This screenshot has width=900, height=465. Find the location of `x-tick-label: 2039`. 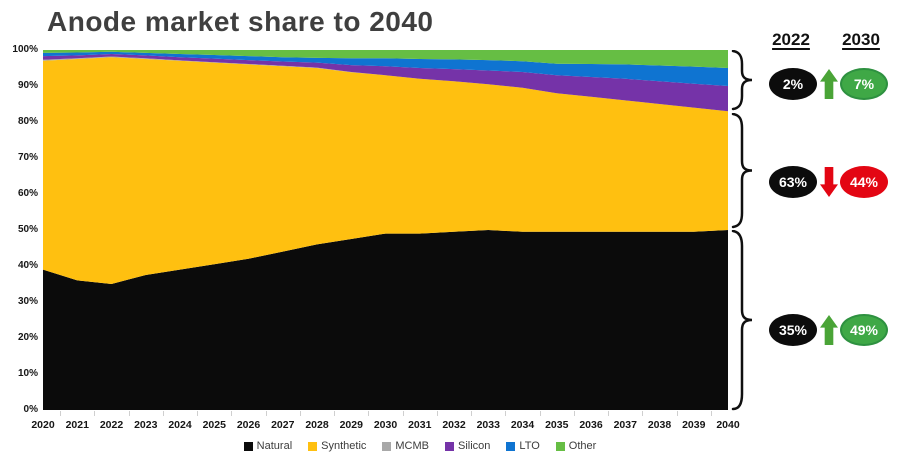

x-tick-label: 2039 is located at coordinates (694, 425).